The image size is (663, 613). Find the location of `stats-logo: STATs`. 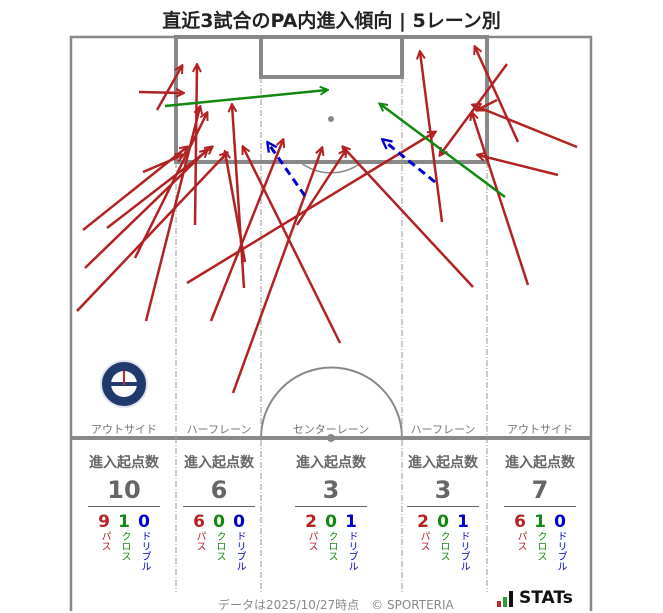

stats-logo: STATs is located at coordinates (535, 598).